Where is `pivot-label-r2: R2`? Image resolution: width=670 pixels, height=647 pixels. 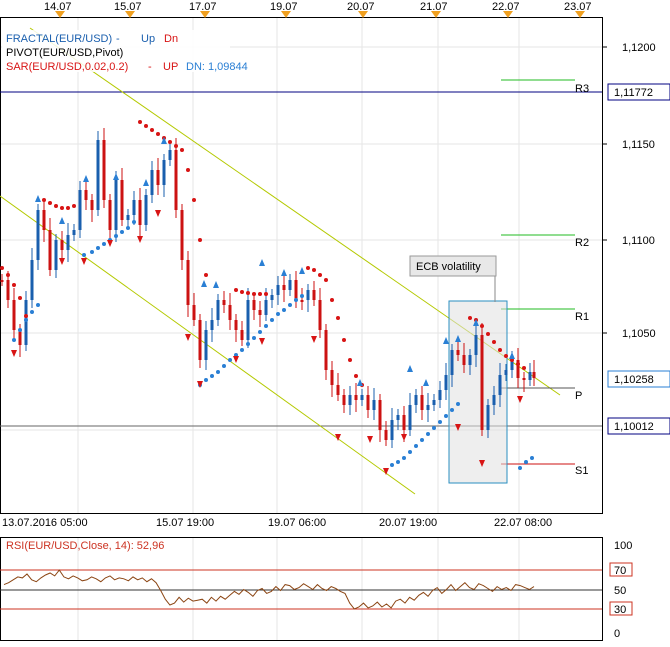 pivot-label-r2: R2 is located at coordinates (582, 243).